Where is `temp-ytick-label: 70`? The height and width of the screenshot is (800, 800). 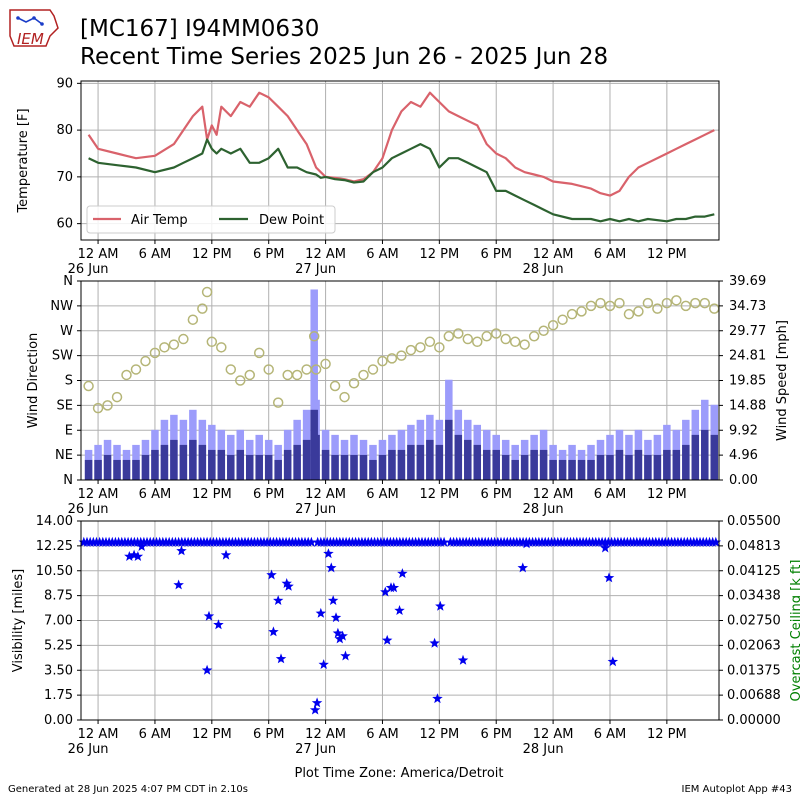
temp-ytick-label: 70 is located at coordinates (64, 177).